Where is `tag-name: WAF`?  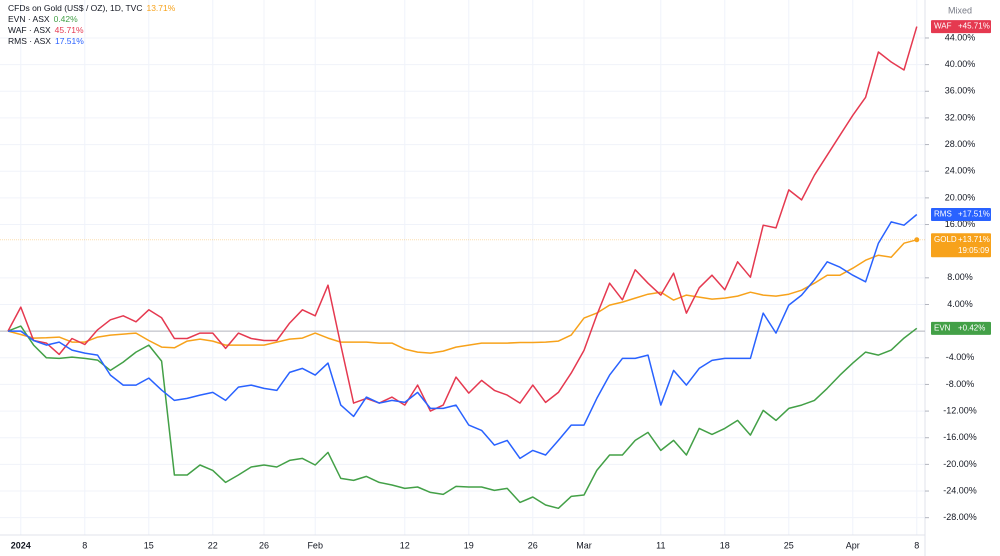 tag-name: WAF is located at coordinates (943, 26).